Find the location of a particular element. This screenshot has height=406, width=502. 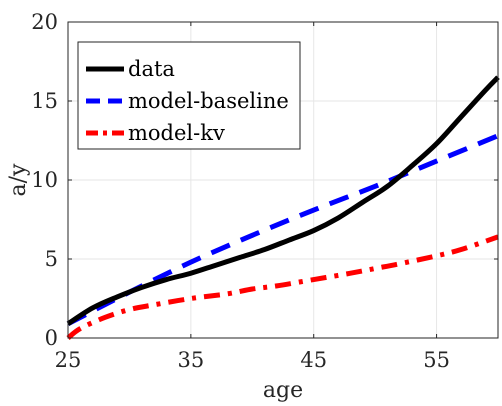

y-tick-label: 10 is located at coordinates (44, 180).